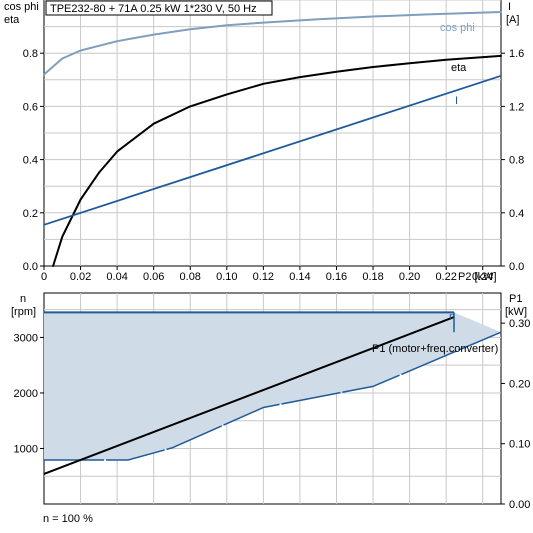  I want to click on top-x-axis-label: P2 [kW], so click(477, 277).